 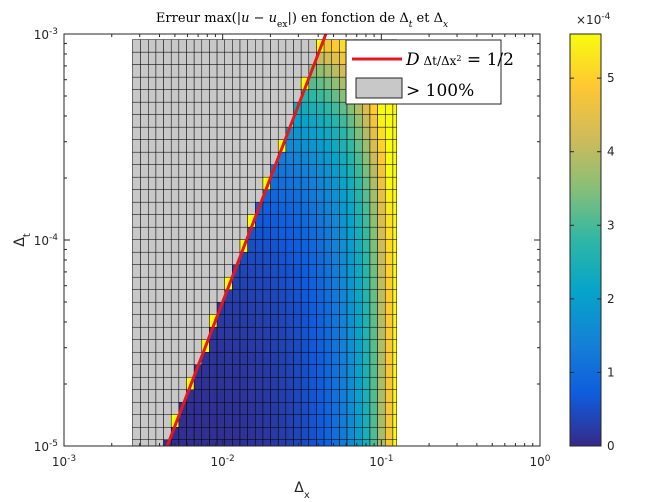 What do you see at coordinates (22, 240) in the screenshot?
I see `y-axis-label: Δt` at bounding box center [22, 240].